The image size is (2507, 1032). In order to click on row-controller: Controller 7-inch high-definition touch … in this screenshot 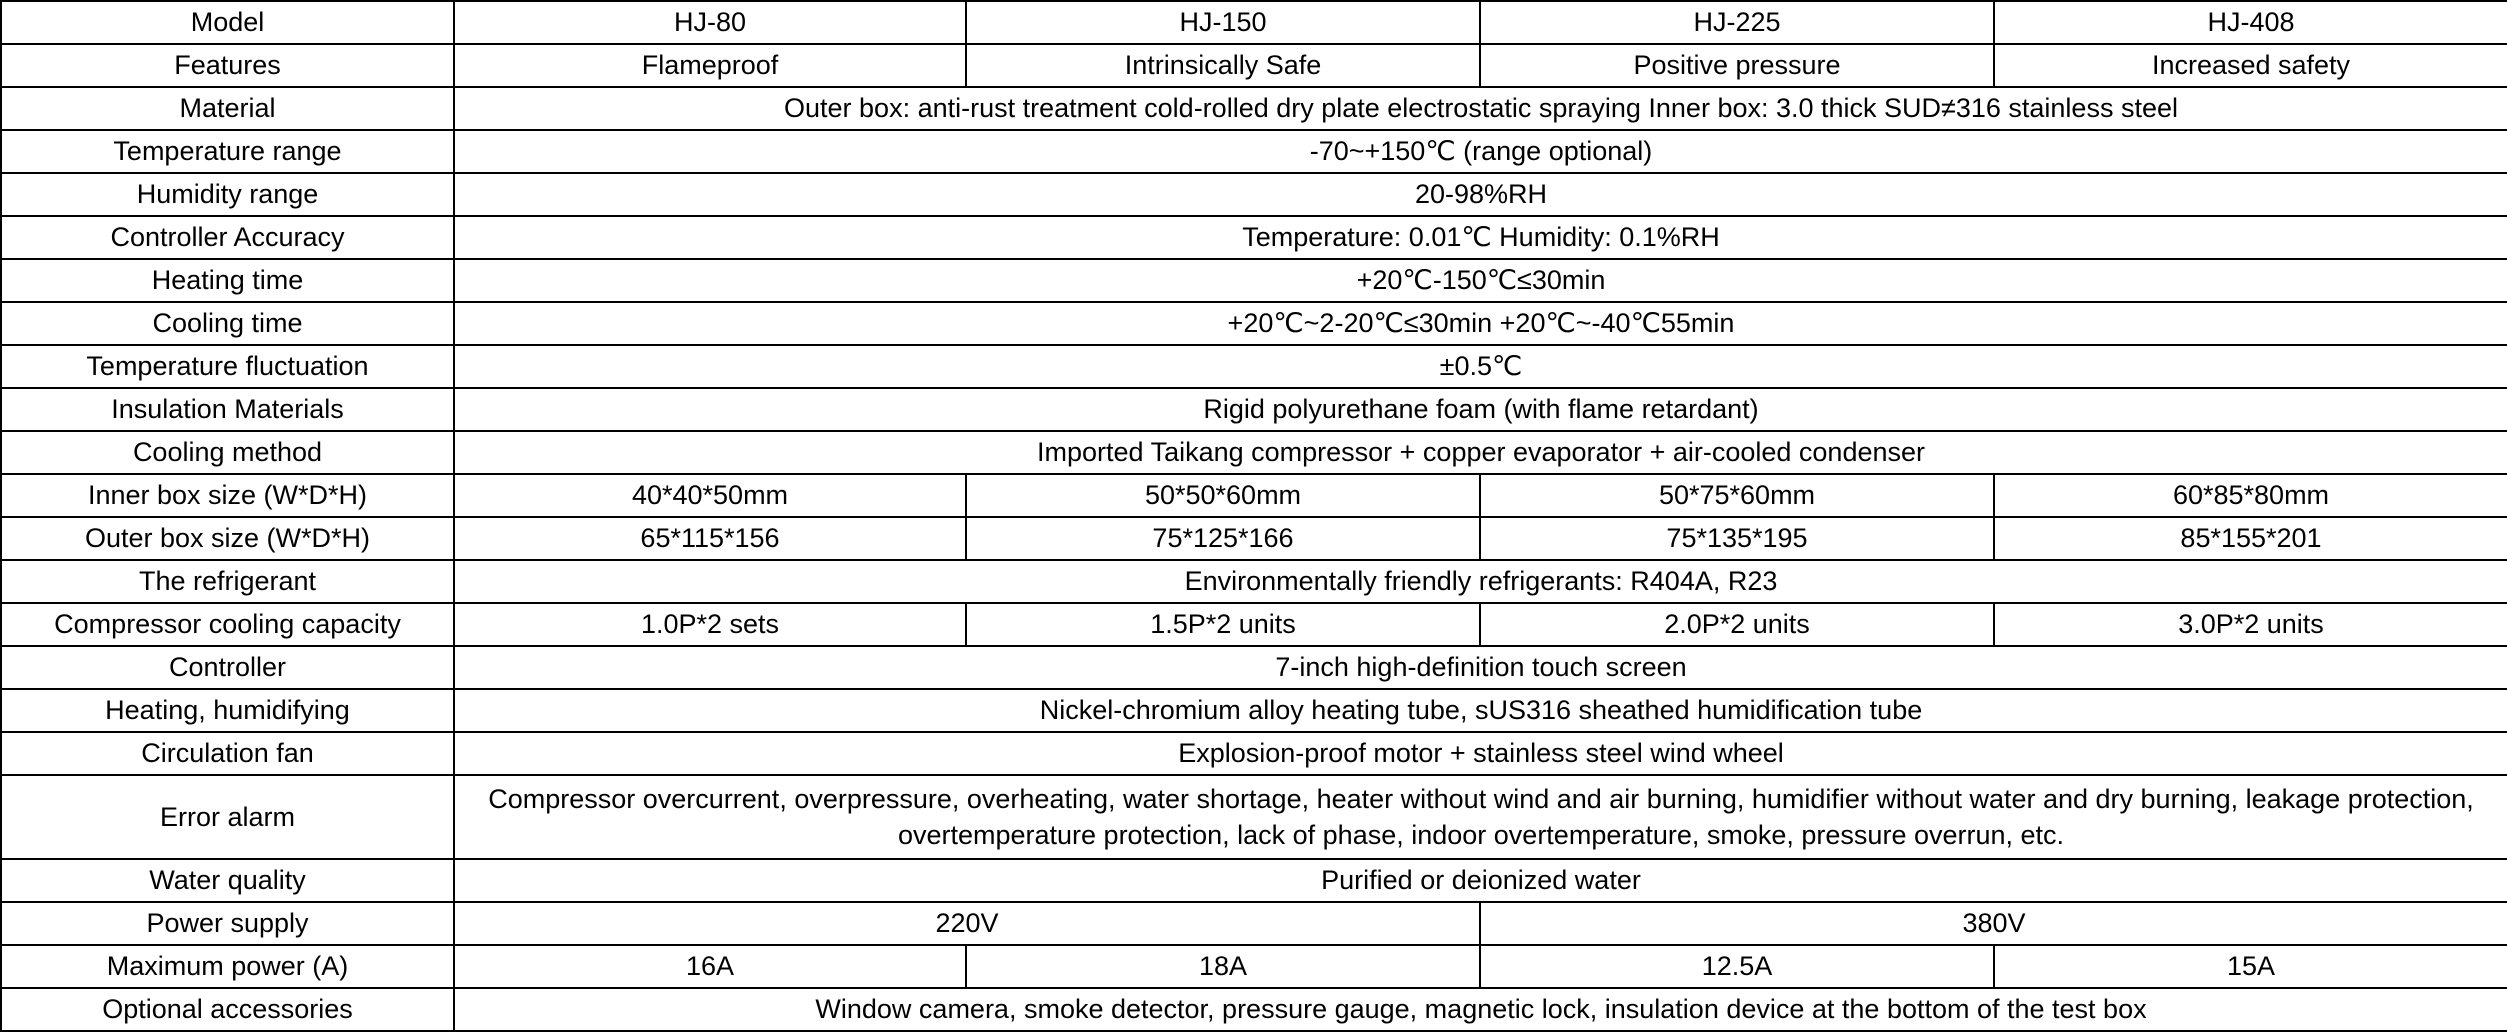, I will do `click(1253, 667)`.